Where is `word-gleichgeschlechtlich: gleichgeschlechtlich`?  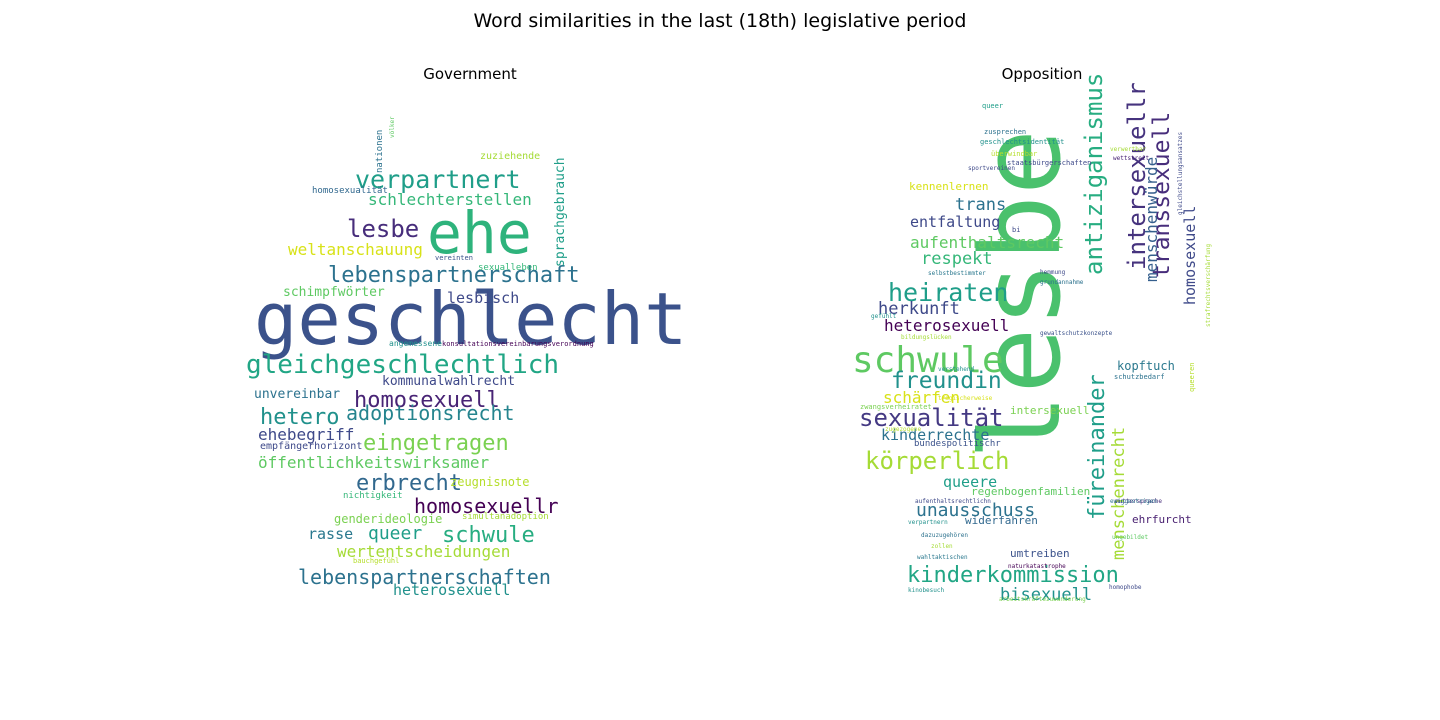
word-gleichgeschlechtlich: gleichgeschlechtlich is located at coordinates (402, 365).